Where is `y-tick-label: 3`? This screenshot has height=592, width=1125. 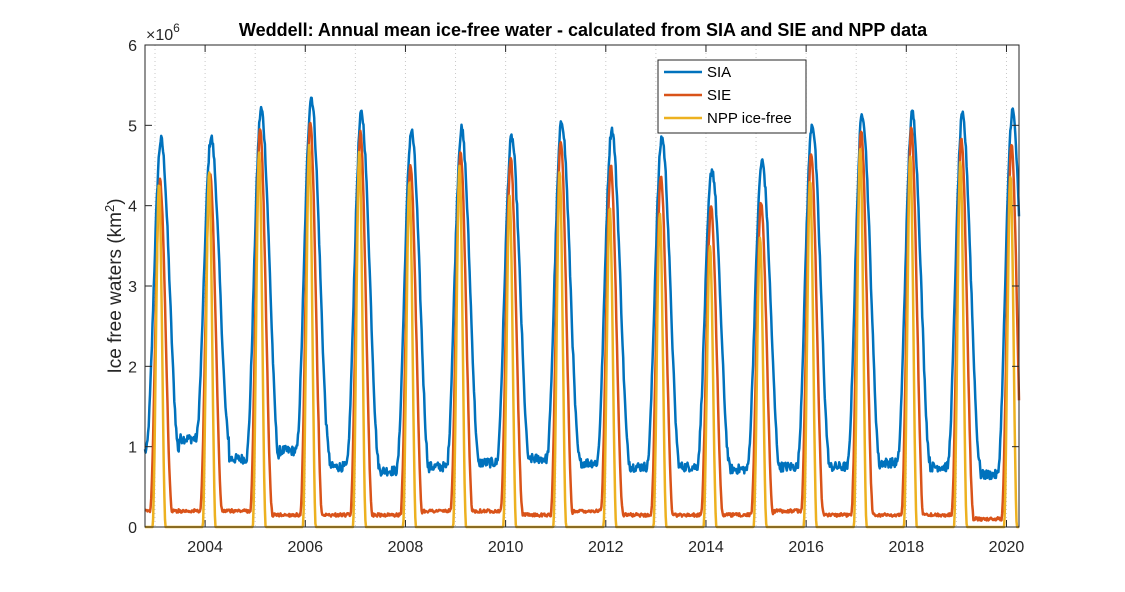 y-tick-label: 3 is located at coordinates (132, 287).